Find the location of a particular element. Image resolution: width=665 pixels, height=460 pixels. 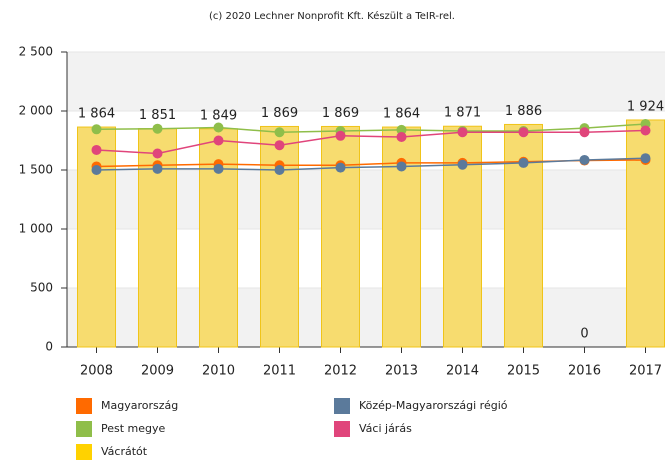

data-label: 1 924 is located at coordinates (645, 106).